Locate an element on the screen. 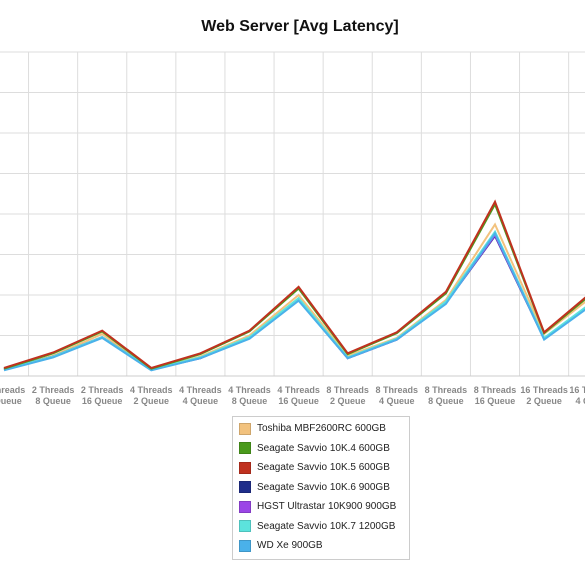 This screenshot has height=575, width=585. legend-label: WD Xe 900GB is located at coordinates (290, 546).